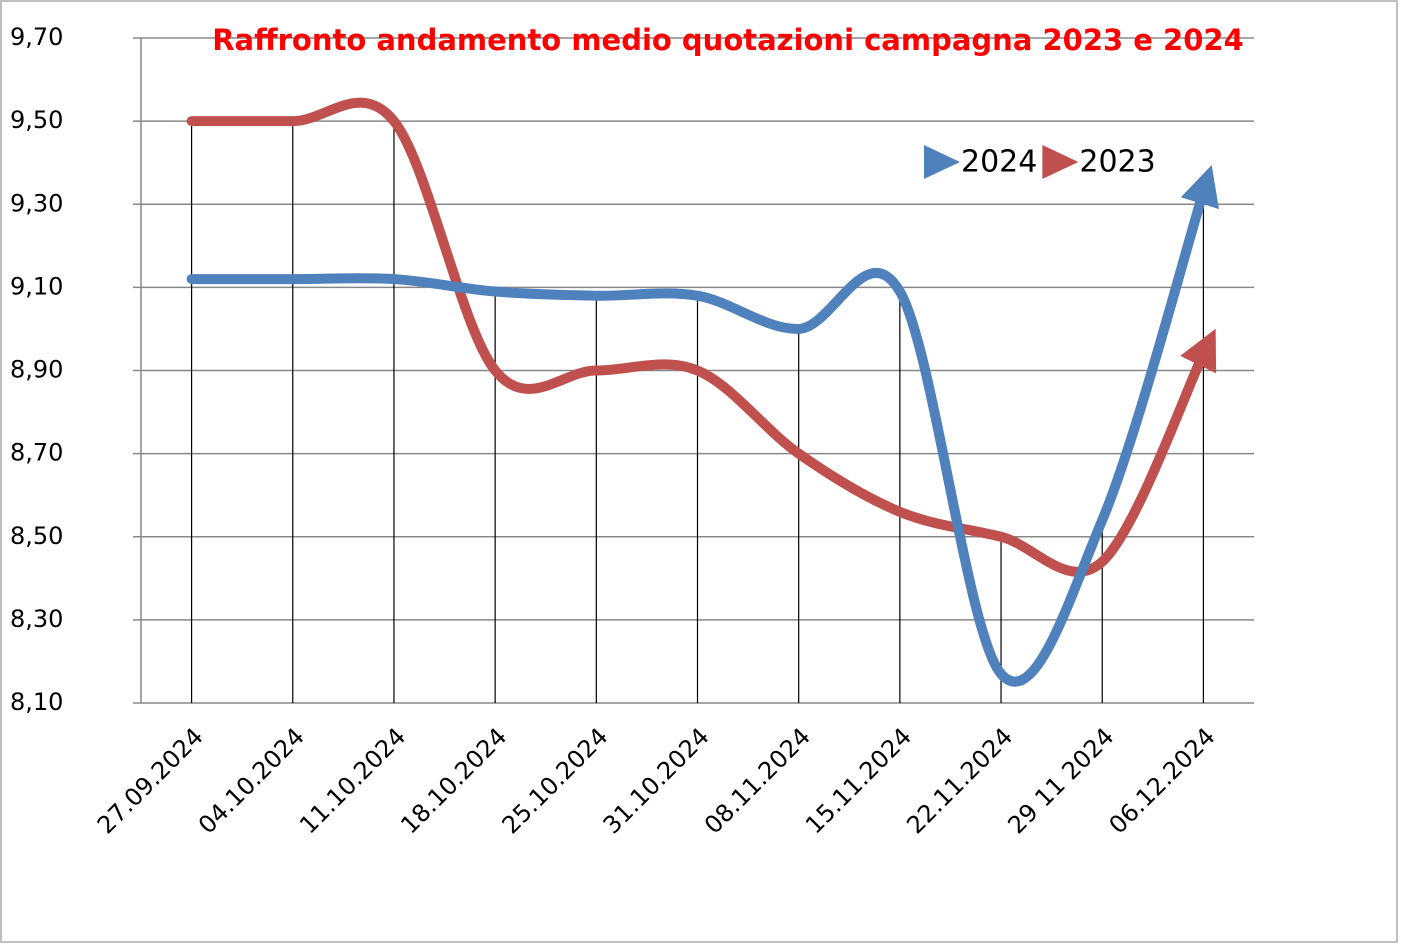 The width and height of the screenshot is (1402, 944). What do you see at coordinates (36, 619) in the screenshot?
I see `y-tick-label: 8,30` at bounding box center [36, 619].